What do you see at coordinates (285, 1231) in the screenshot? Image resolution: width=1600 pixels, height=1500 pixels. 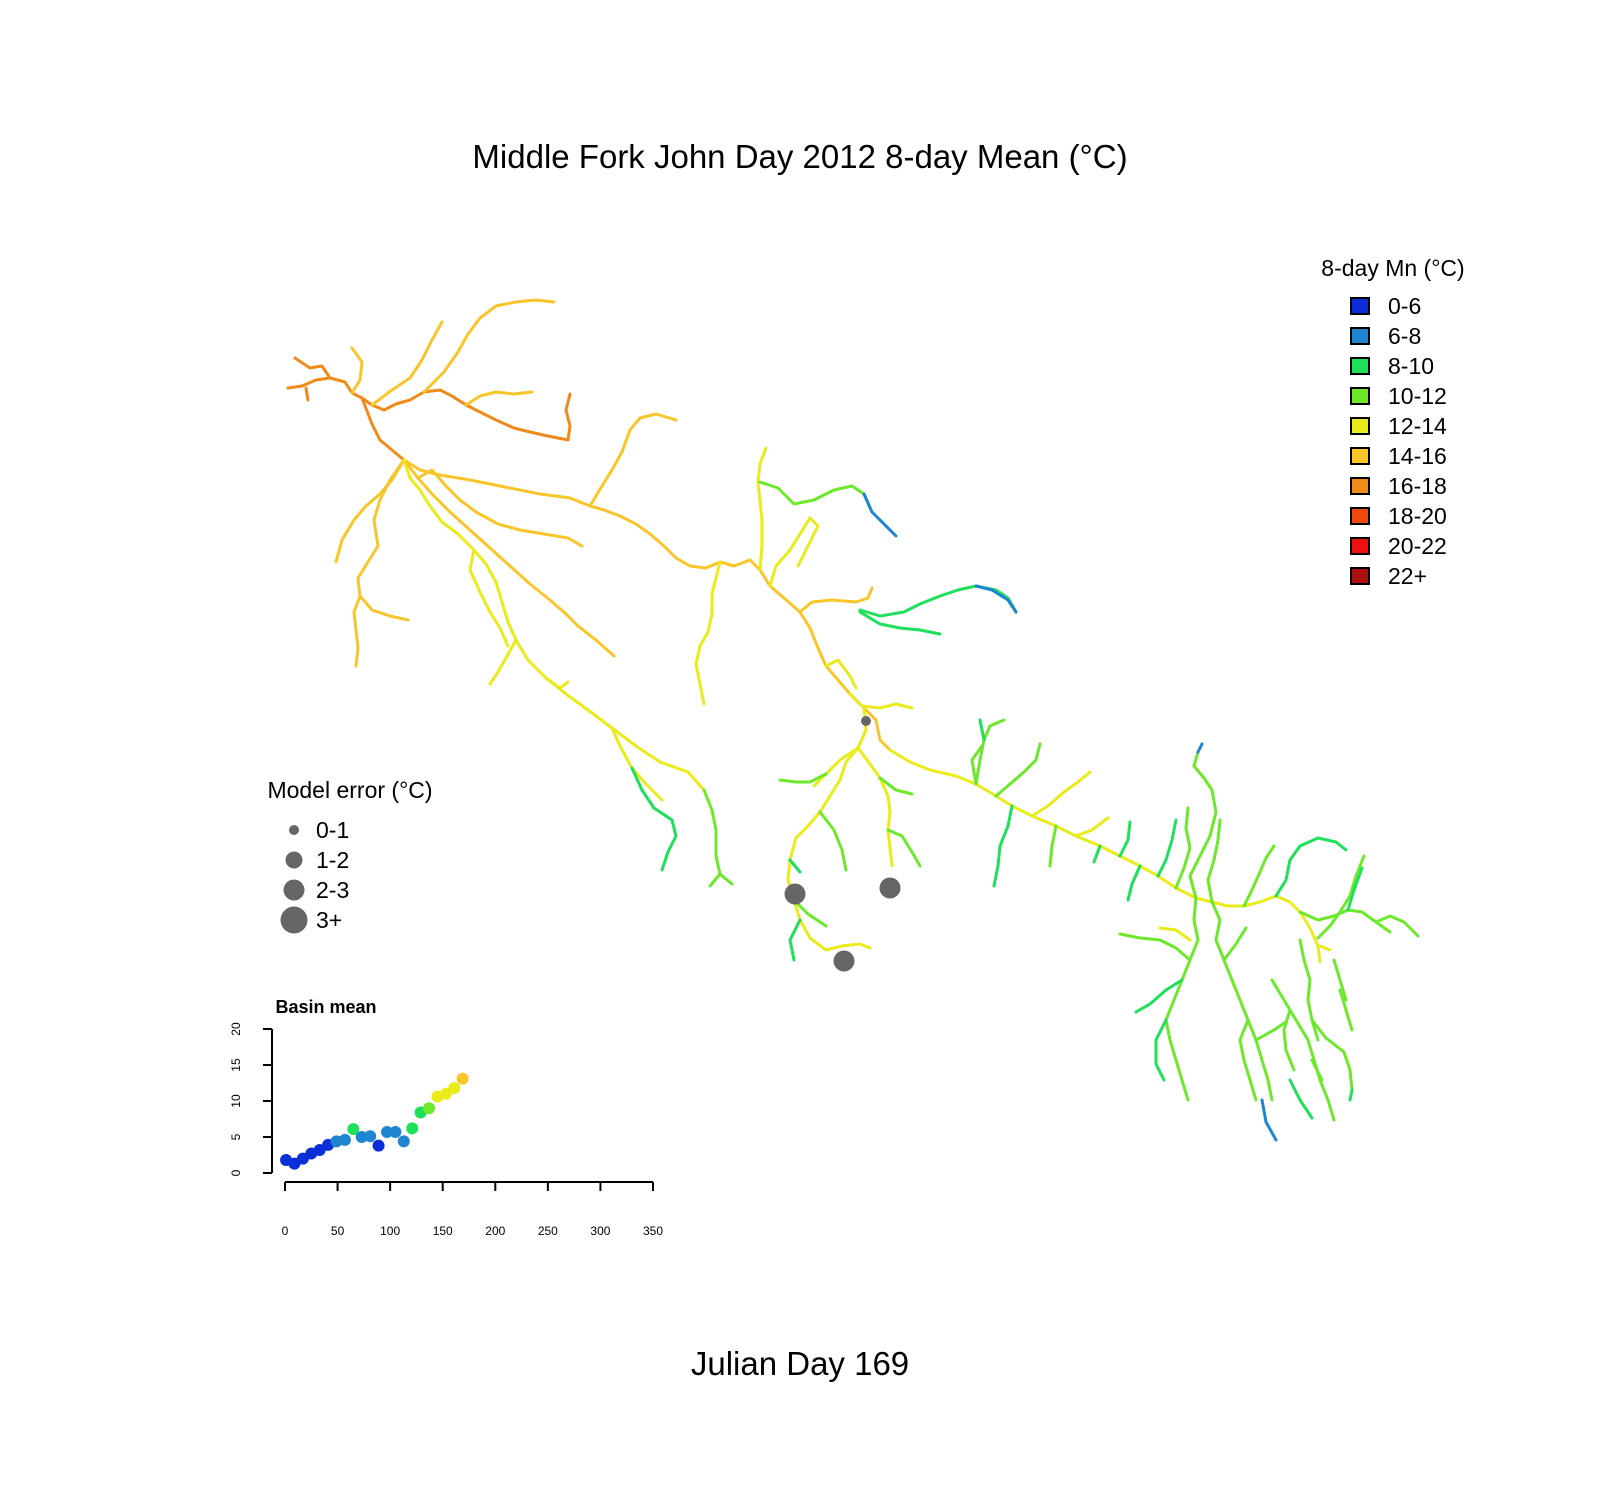 I see `inset-x-tick-label: 0` at bounding box center [285, 1231].